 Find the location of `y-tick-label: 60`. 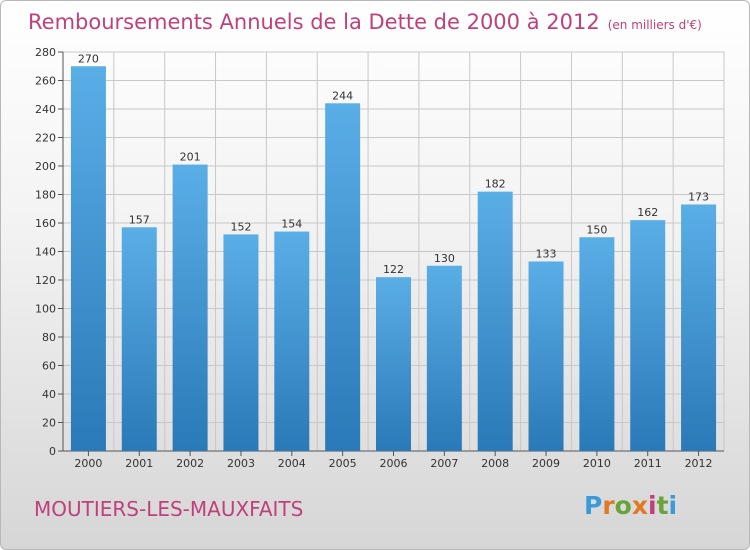

y-tick-label: 60 is located at coordinates (49, 366).